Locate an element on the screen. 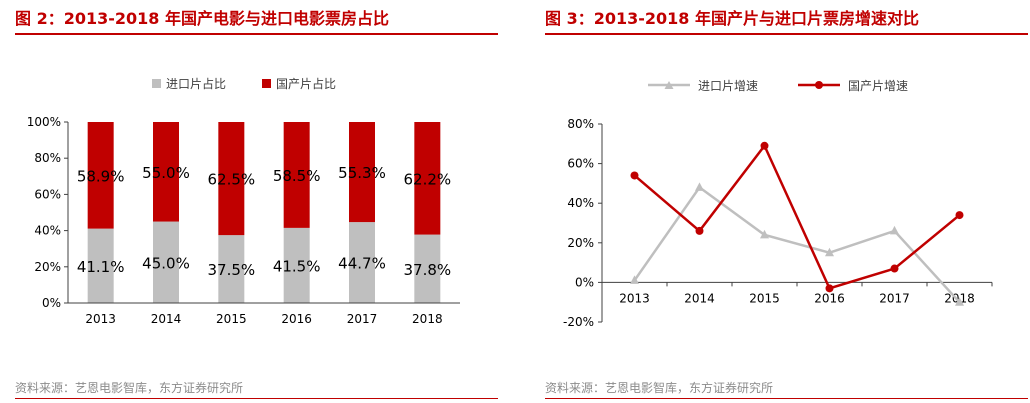 Image resolution: width=1030 pixels, height=403 pixels. left-source-note: 资料来源：艺恩电影智库，东方证券研究所 is located at coordinates (129, 388).